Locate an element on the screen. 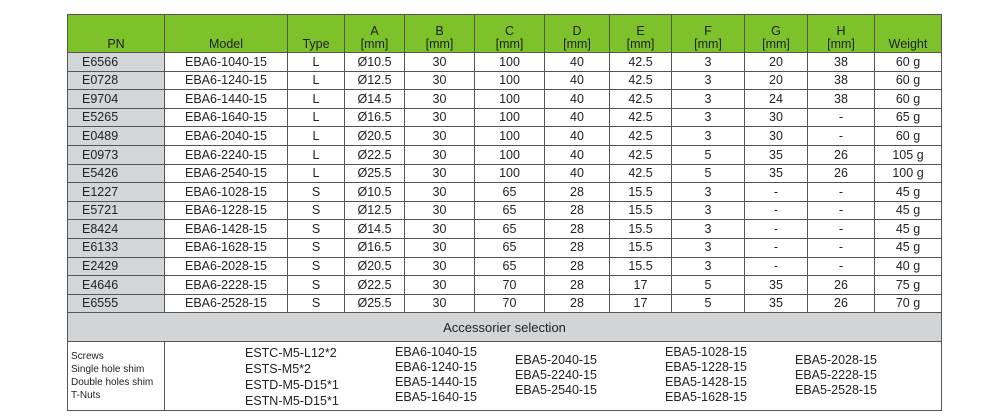  table-row: E5721 EBA6-1228-15 S Ø12.5 30 65 28 15.5 3- -45 g is located at coordinates (504, 210).